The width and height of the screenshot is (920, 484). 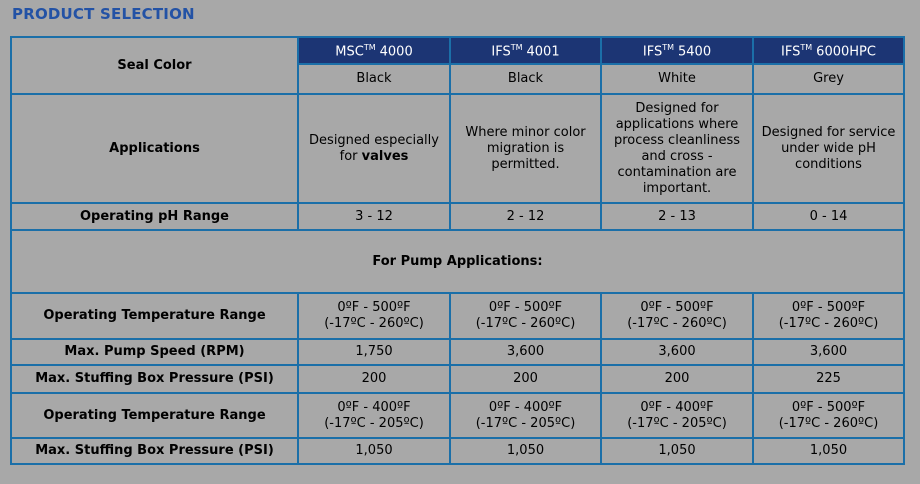 What do you see at coordinates (677, 50) in the screenshot?
I see `product-header-ifs-5400: IFSTM 5400` at bounding box center [677, 50].